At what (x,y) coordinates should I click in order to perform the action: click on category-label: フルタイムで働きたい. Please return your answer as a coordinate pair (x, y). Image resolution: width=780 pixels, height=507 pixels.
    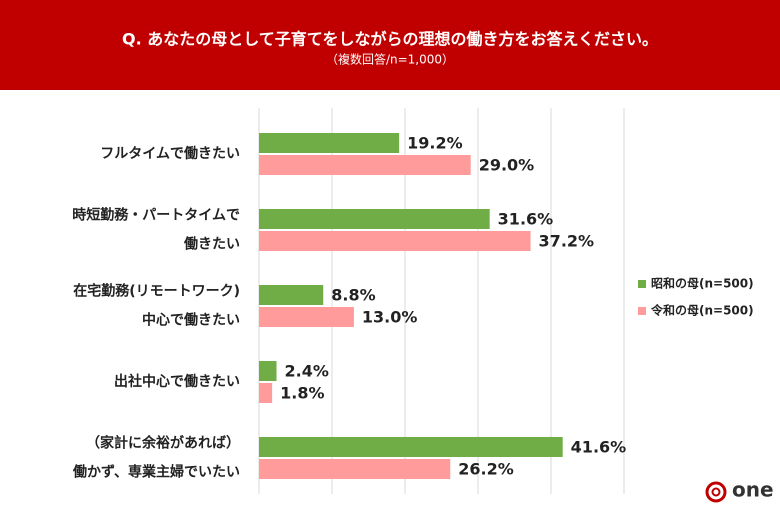
    Looking at the image, I should click on (170, 153).